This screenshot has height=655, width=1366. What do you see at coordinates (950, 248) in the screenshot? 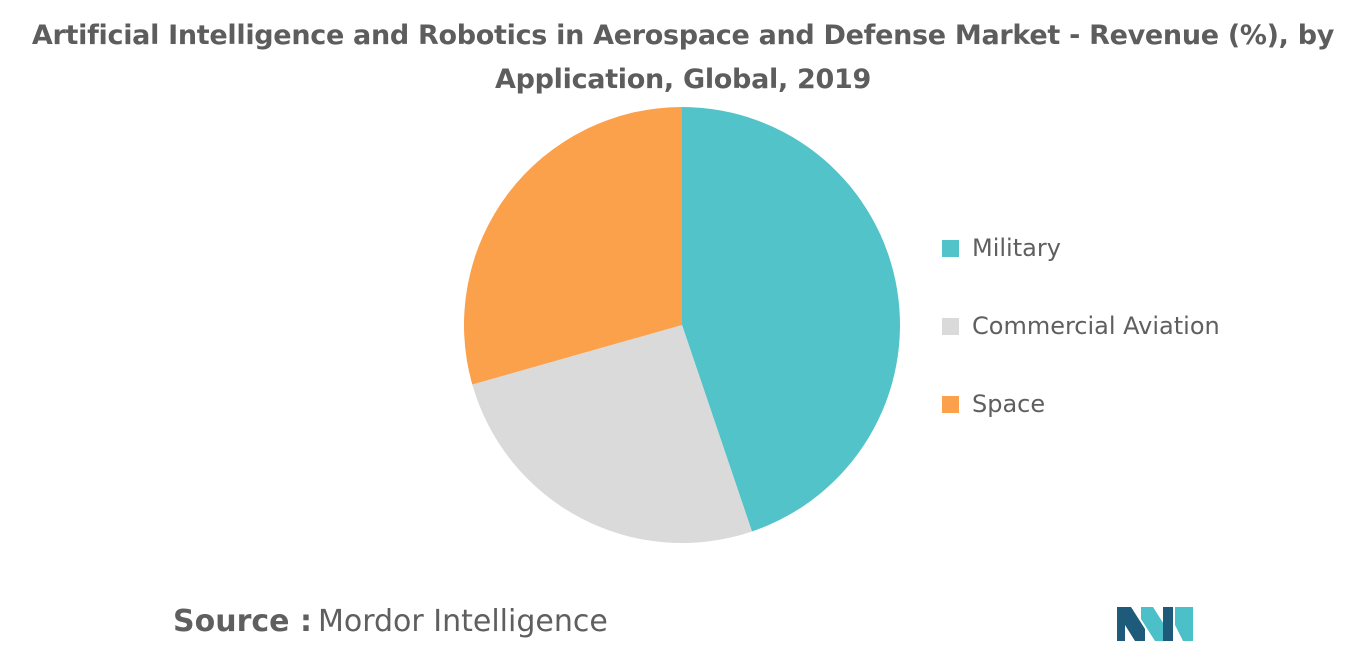
I see `legend-swatch-military` at bounding box center [950, 248].